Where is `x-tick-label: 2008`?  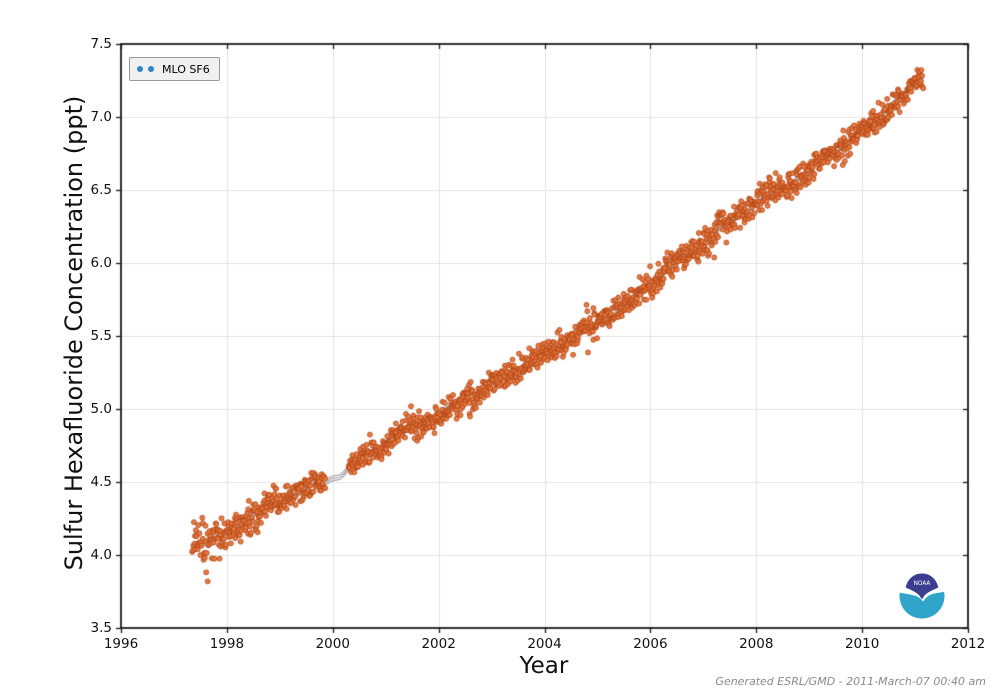
x-tick-label: 2008 is located at coordinates (756, 644).